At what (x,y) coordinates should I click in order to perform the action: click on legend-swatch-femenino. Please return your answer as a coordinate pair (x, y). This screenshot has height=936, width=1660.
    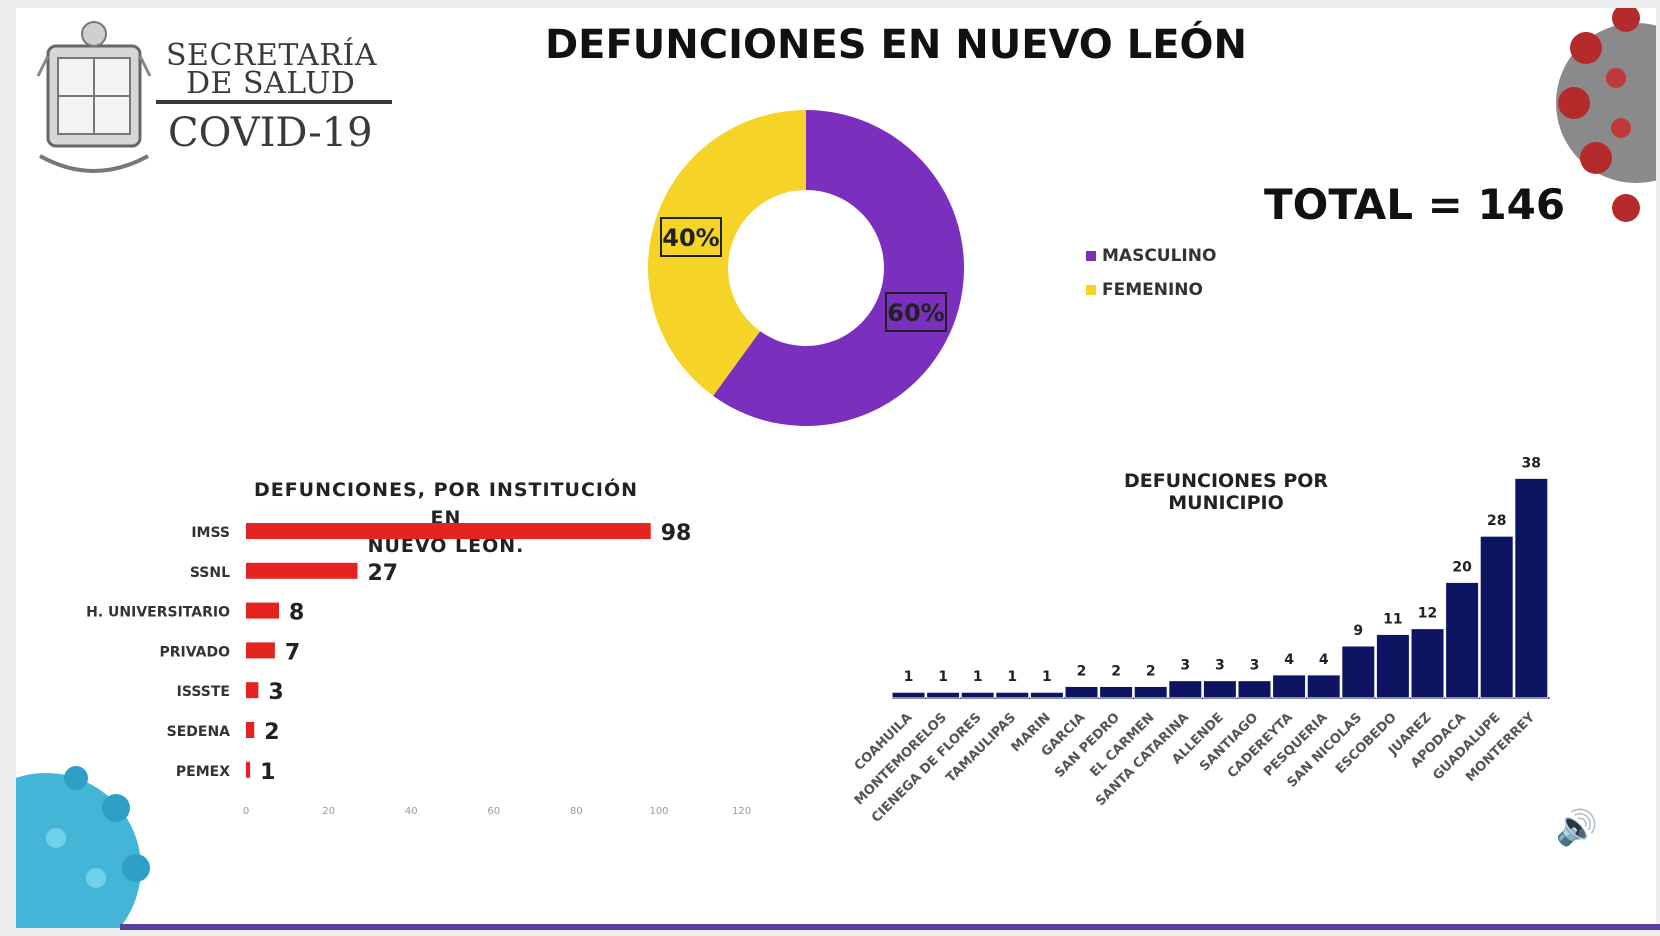
    Looking at the image, I should click on (1091, 290).